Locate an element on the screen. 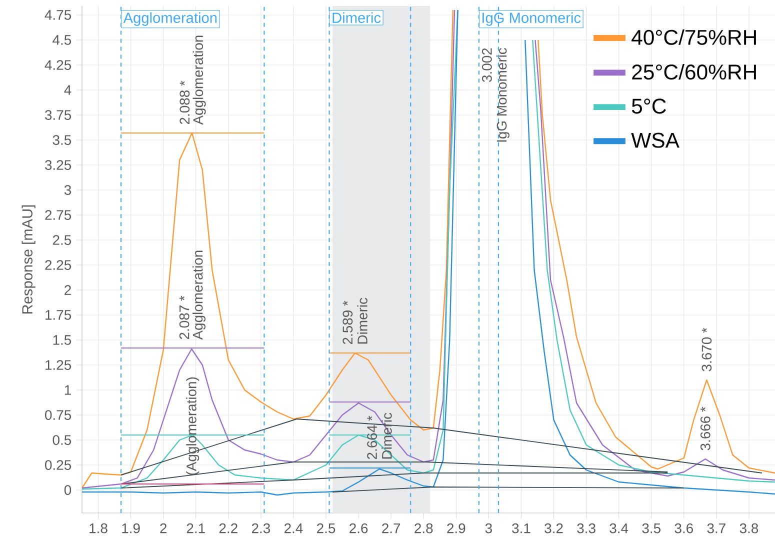  annotation: 2.088 * is located at coordinates (185, 102).